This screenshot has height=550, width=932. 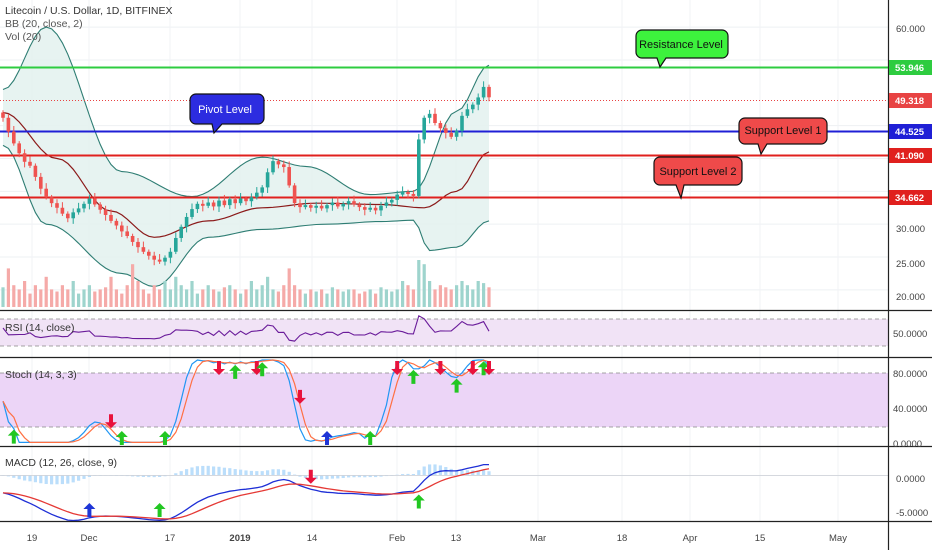 I want to click on date-tick: 17, so click(x=170, y=538).